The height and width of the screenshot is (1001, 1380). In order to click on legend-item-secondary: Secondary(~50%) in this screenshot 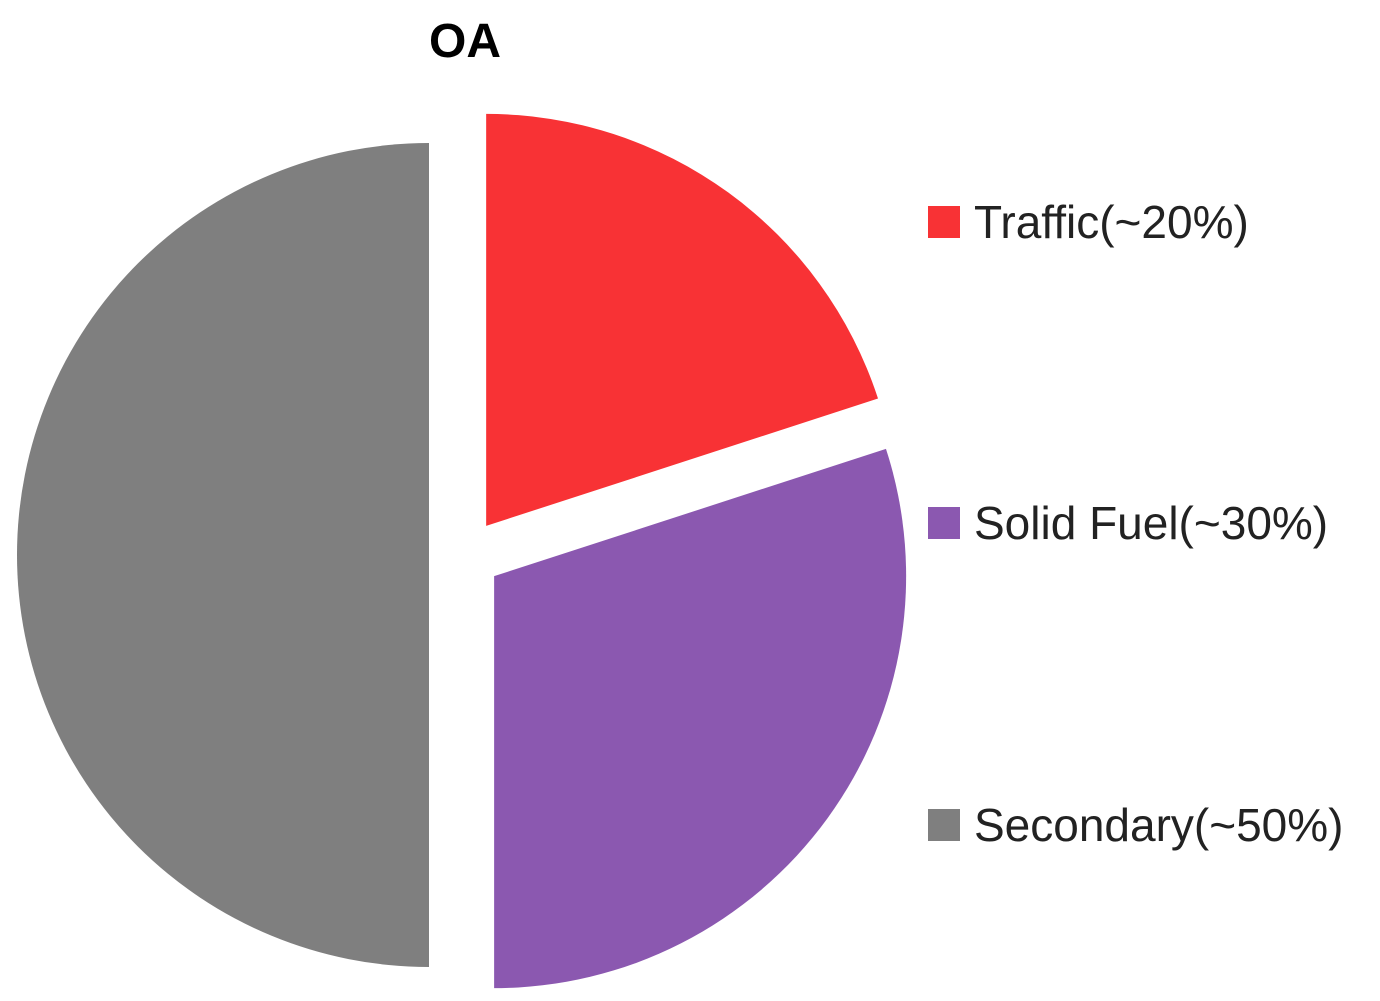, I will do `click(1135, 825)`.